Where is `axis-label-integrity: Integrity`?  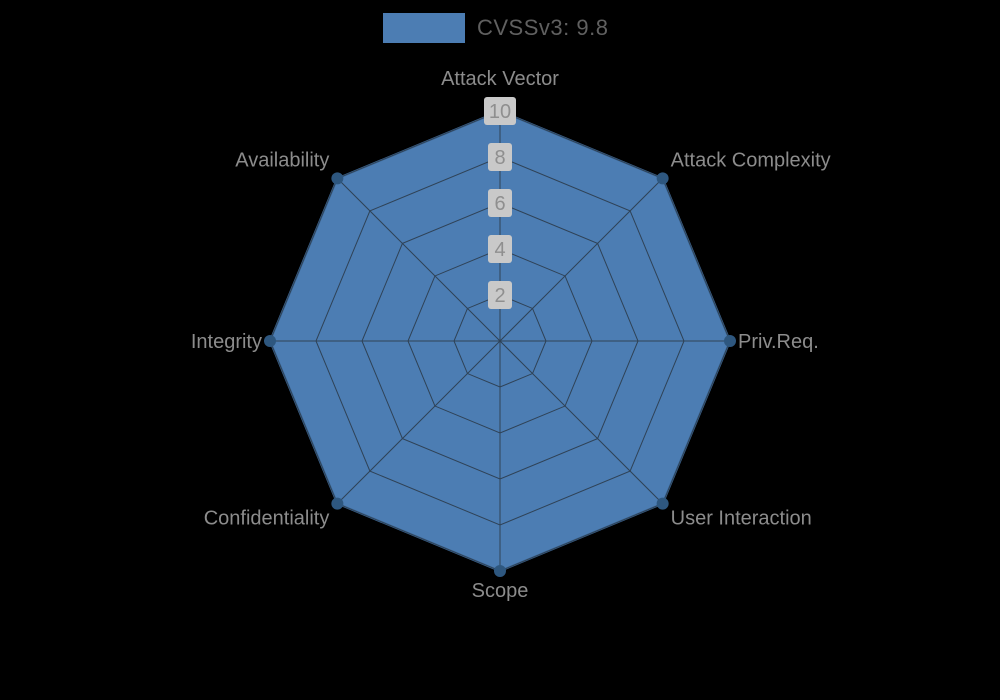
axis-label-integrity: Integrity is located at coordinates (226, 342).